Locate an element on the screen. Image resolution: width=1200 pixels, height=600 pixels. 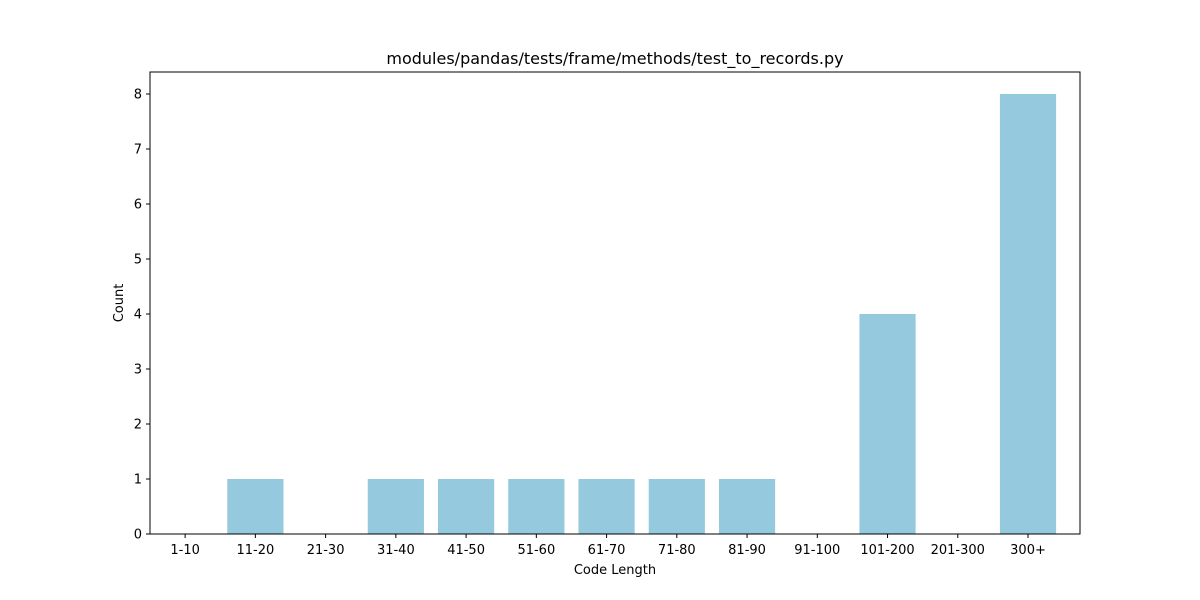
x-tick-label: 300+ is located at coordinates (1028, 550).